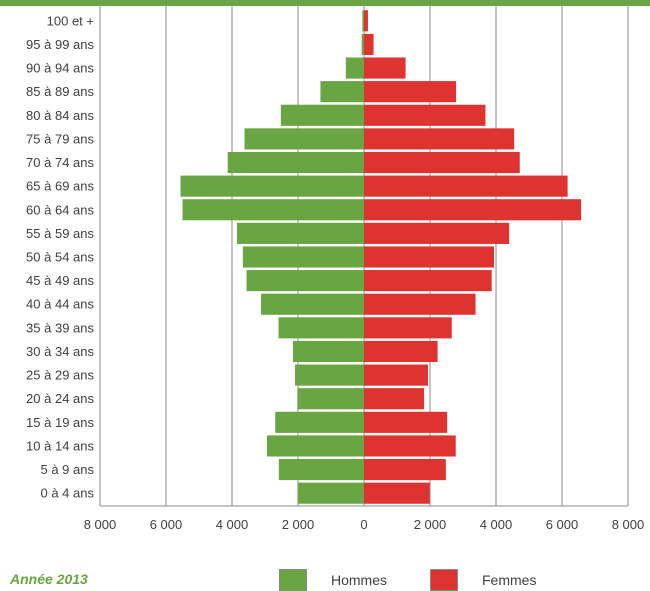 The height and width of the screenshot is (591, 650). I want to click on category-label: 15 à 19 ans, so click(60, 422).